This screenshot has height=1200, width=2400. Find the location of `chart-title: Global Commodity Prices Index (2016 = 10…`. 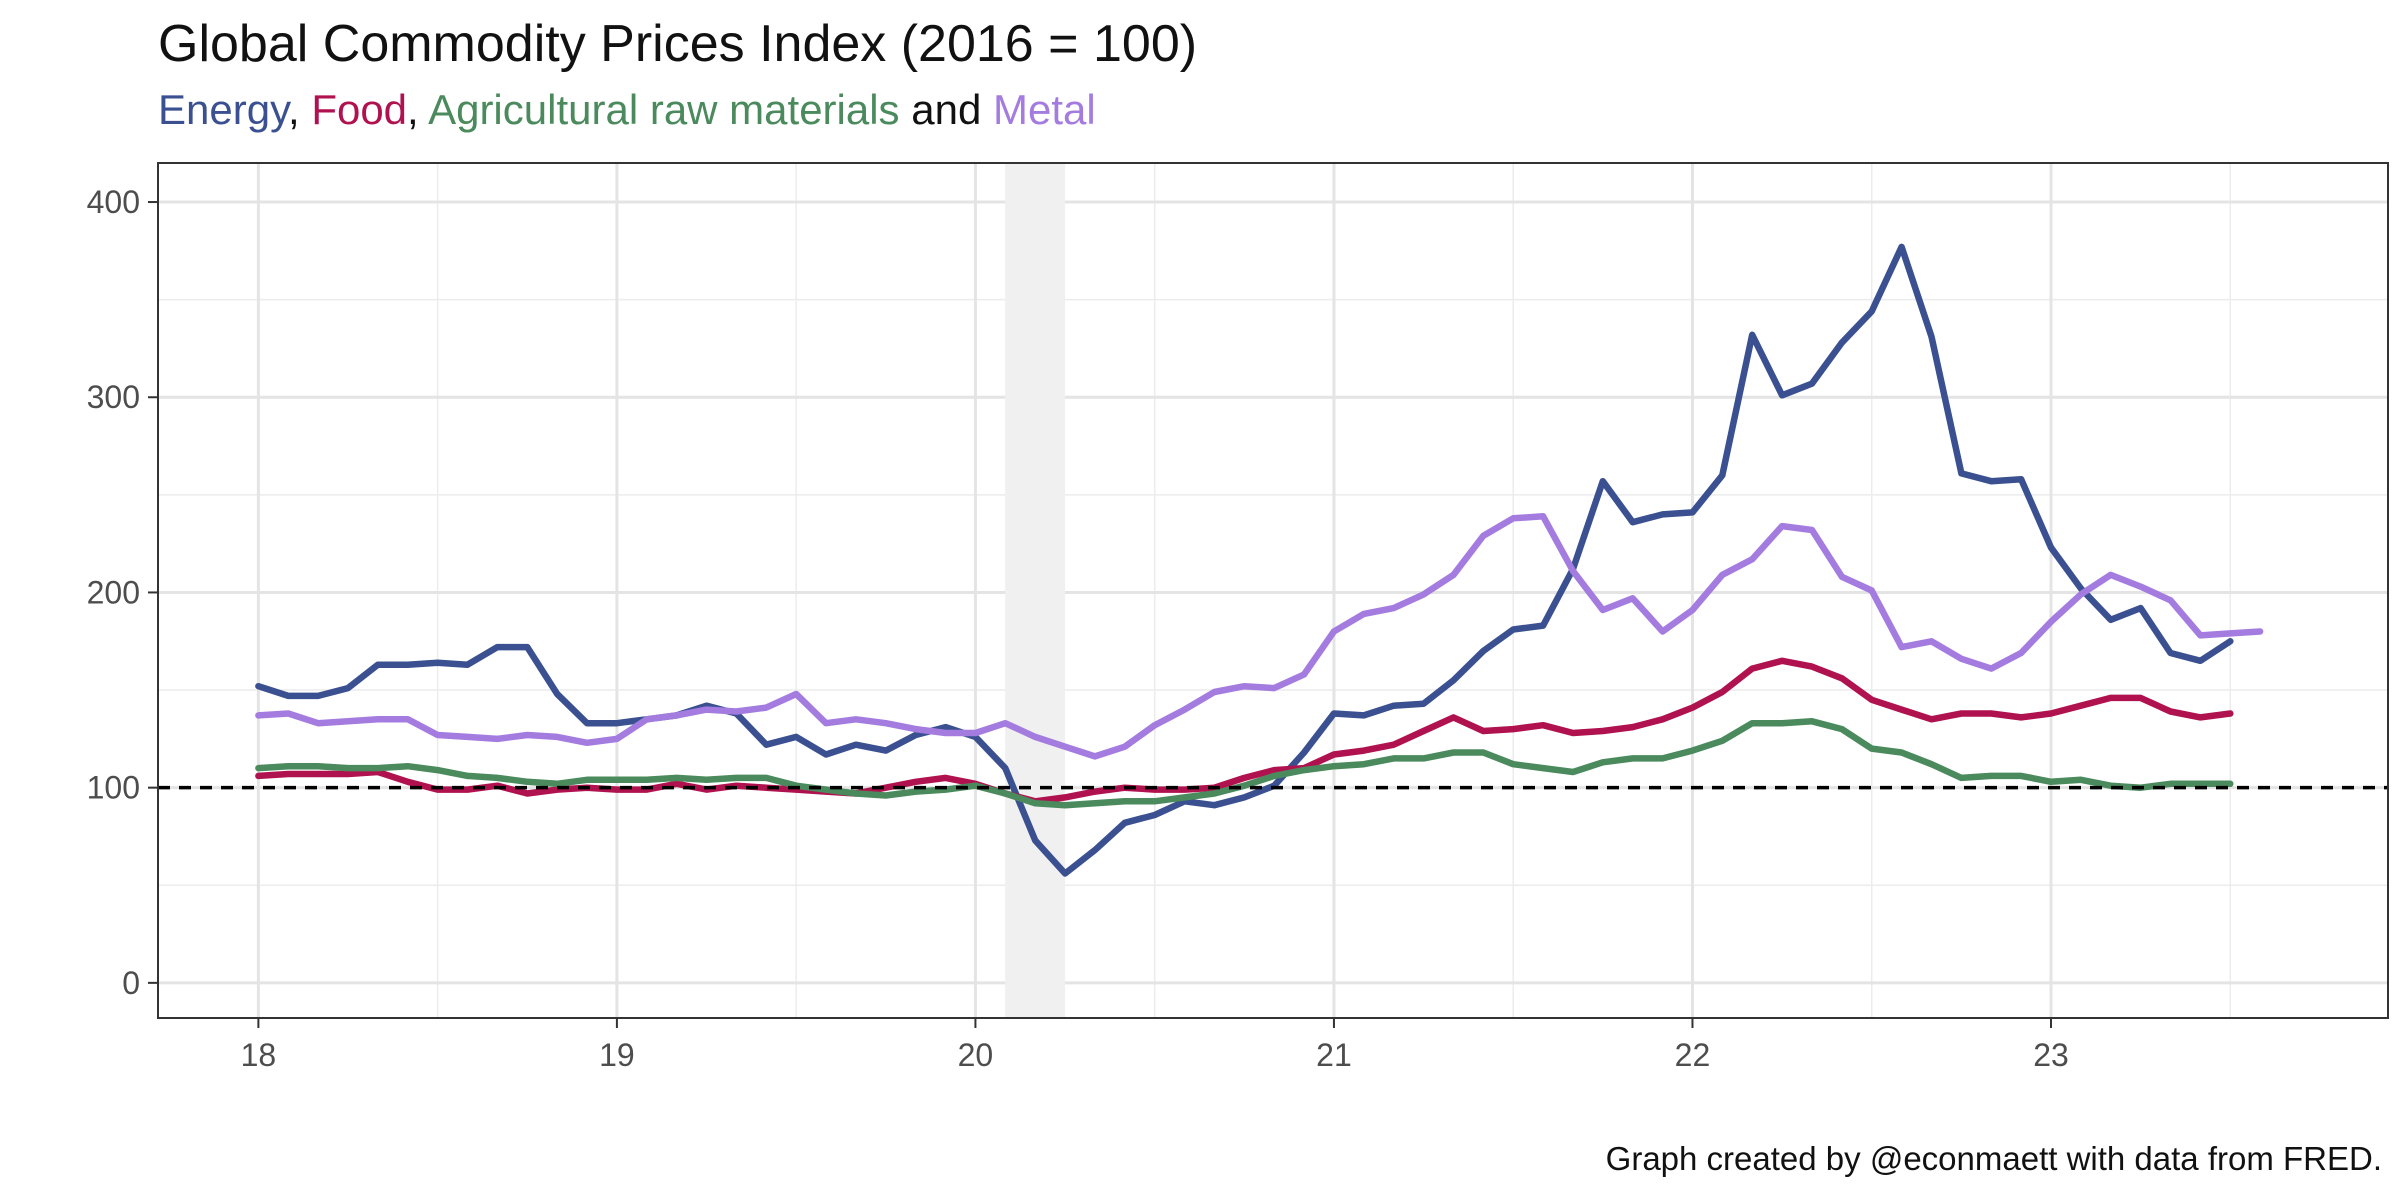

chart-title: Global Commodity Prices Index (2016 = 10… is located at coordinates (678, 44).